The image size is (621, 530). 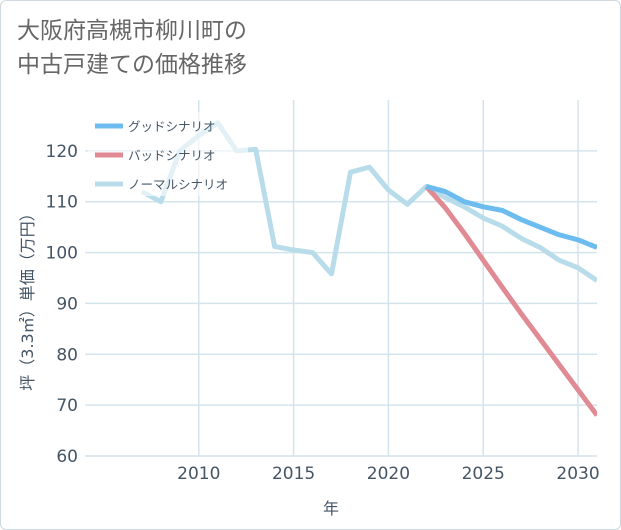 What do you see at coordinates (293, 474) in the screenshot?
I see `x-tick-label: 2015` at bounding box center [293, 474].